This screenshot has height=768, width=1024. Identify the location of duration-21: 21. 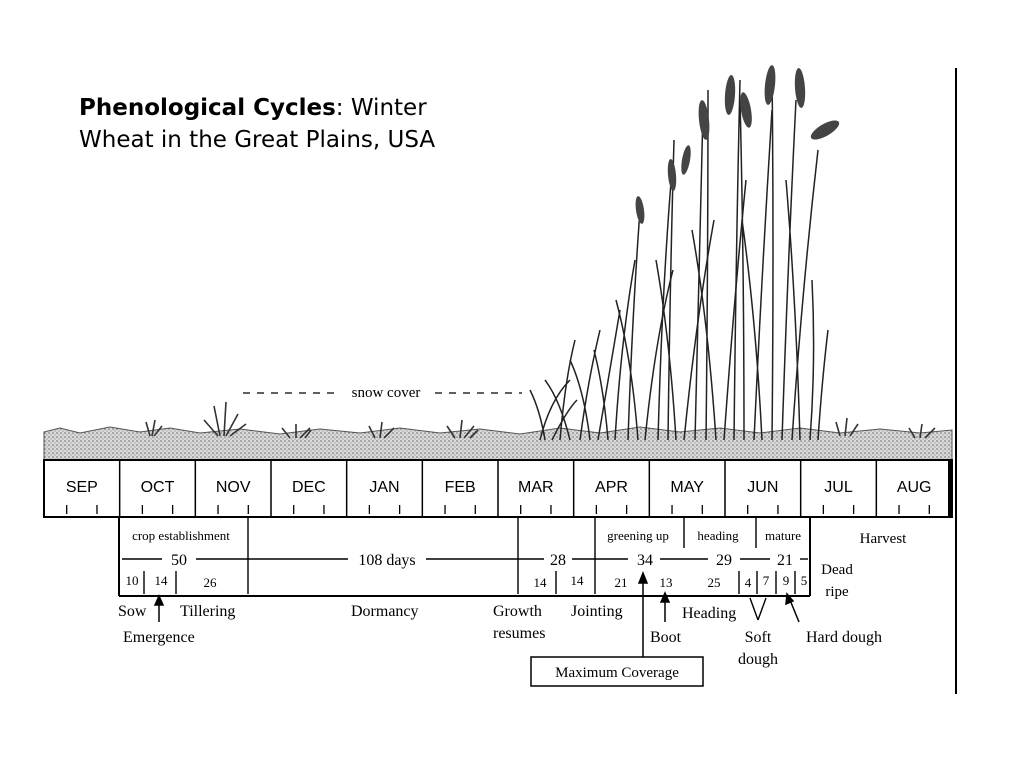
(785, 560).